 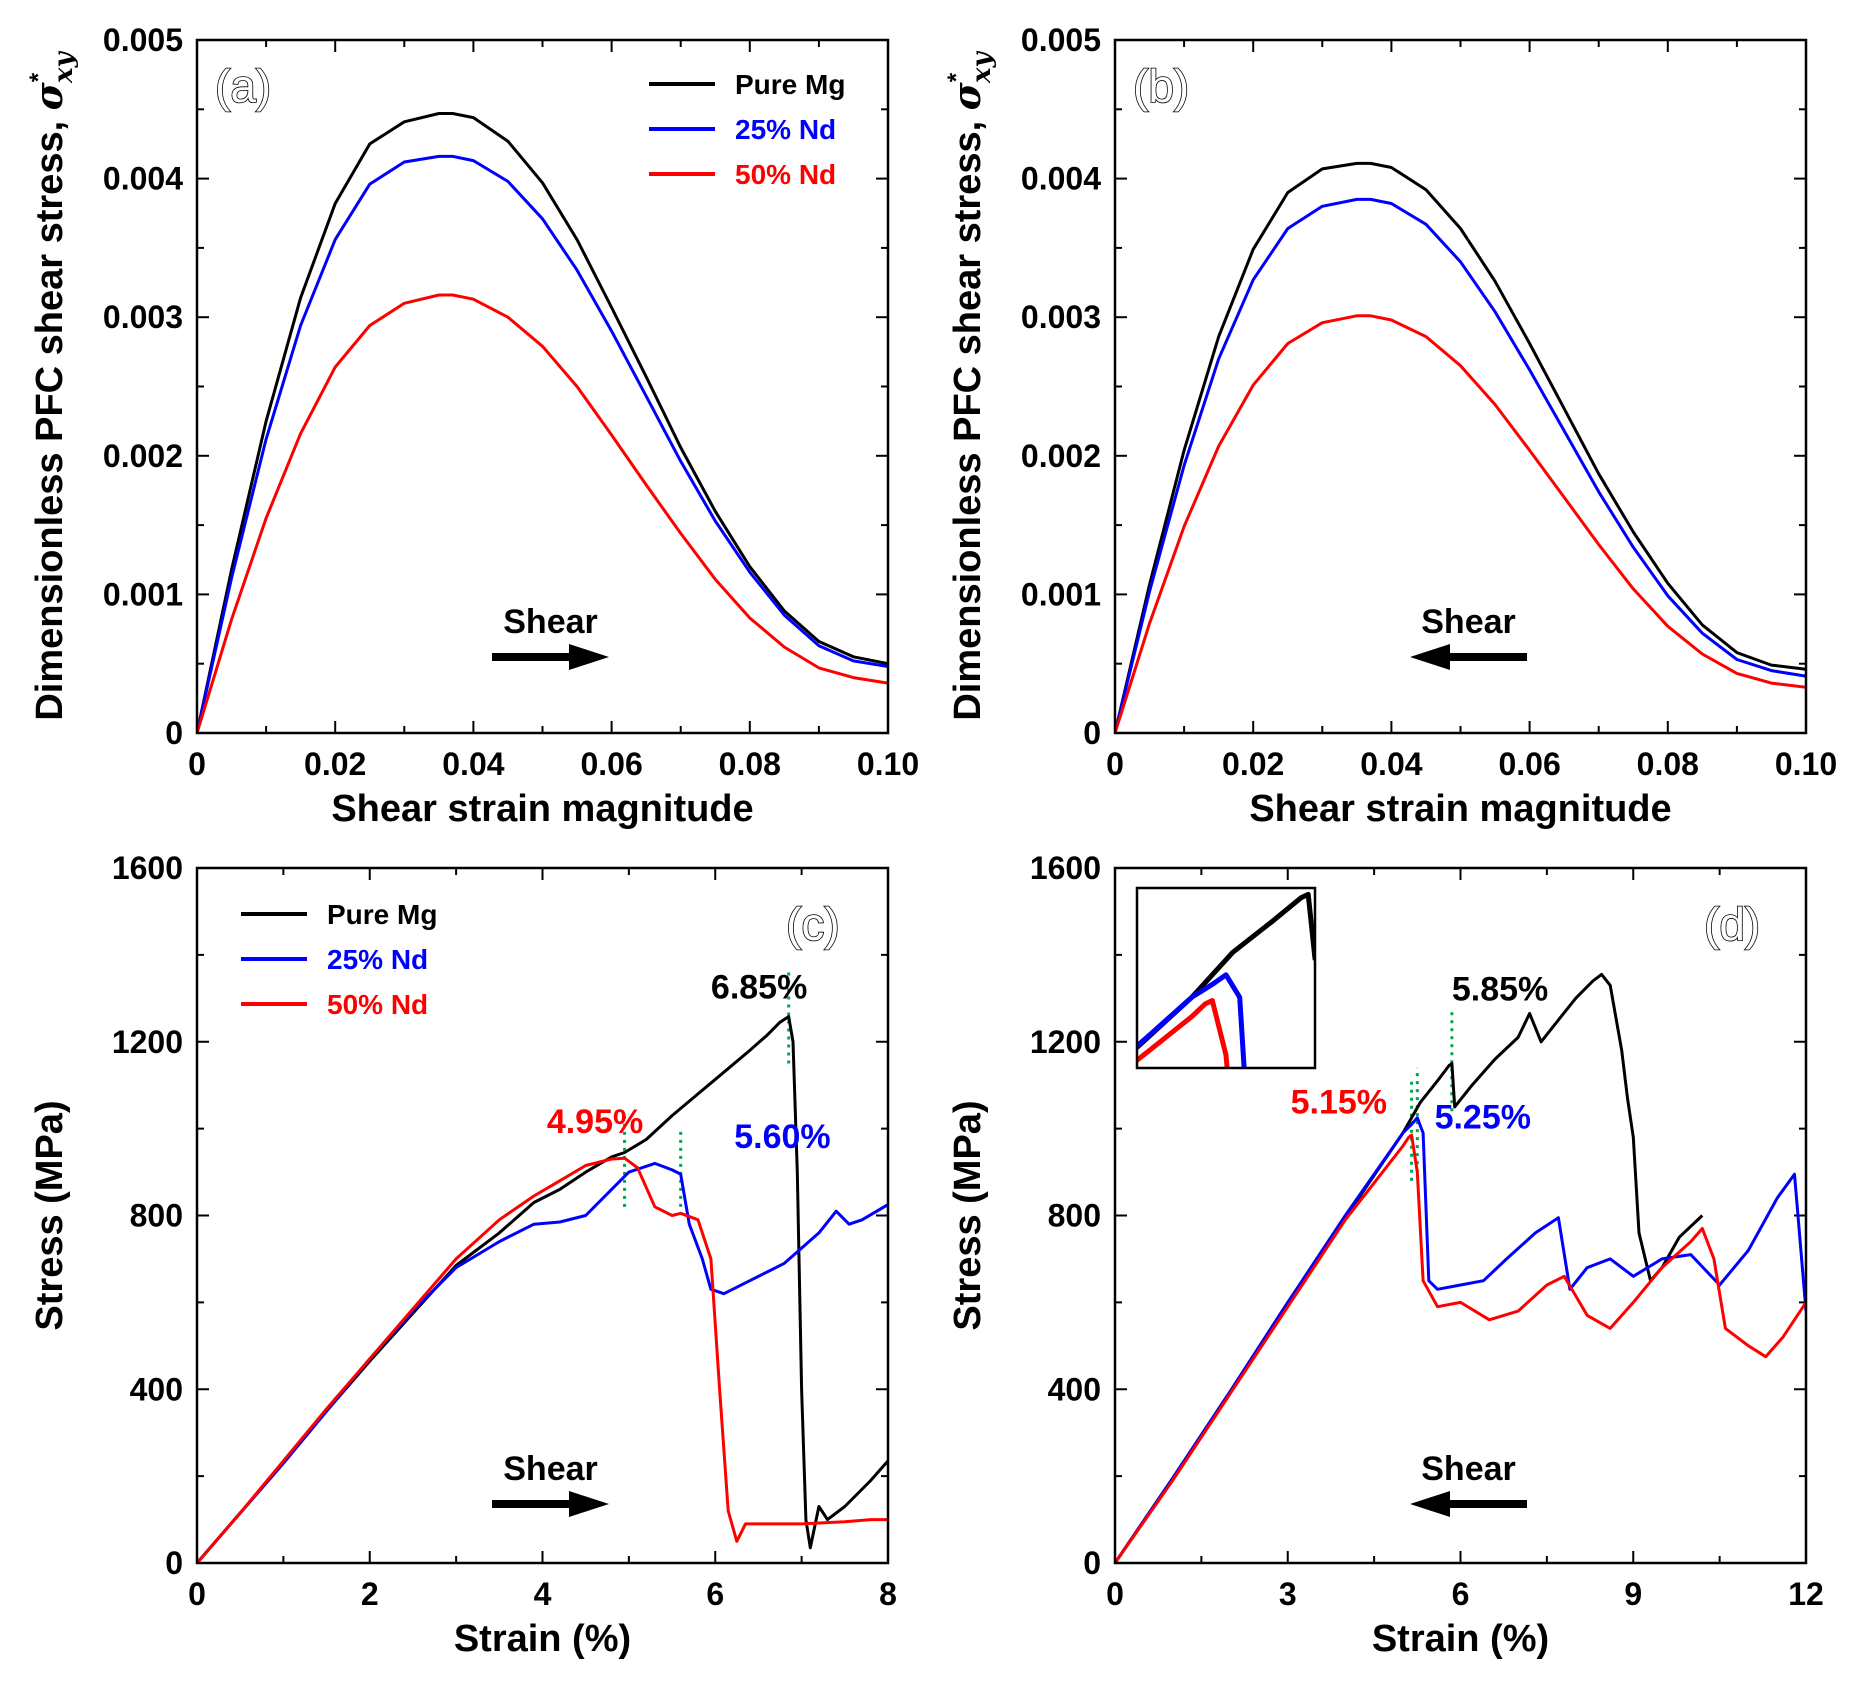 I want to click on inset-series-group, so click(x=1226, y=979).